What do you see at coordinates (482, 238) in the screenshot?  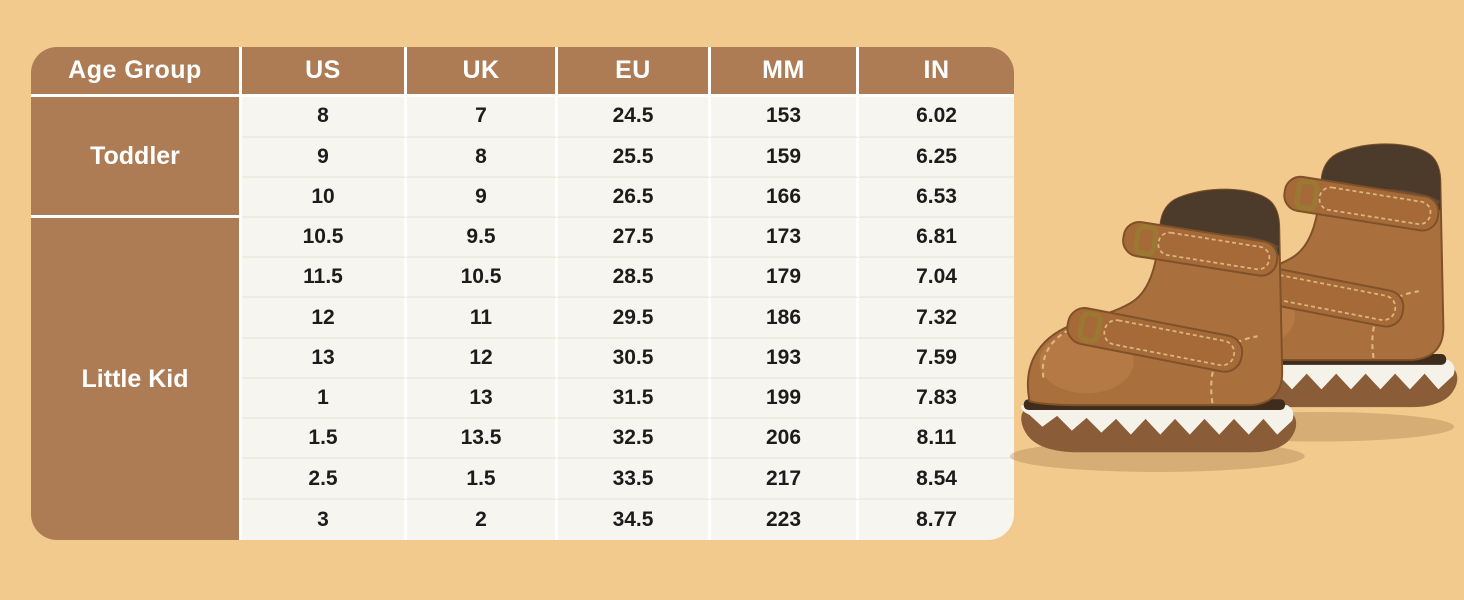 I see `cell-uk: 9.5` at bounding box center [482, 238].